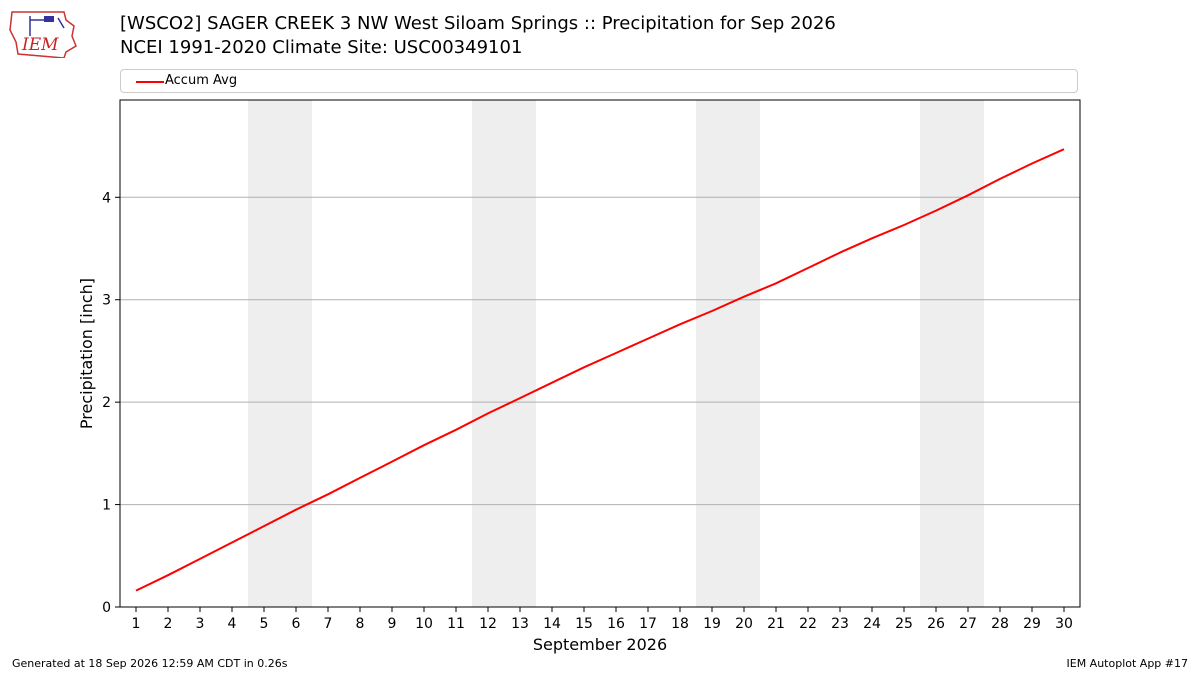 Image resolution: width=1200 pixels, height=675 pixels. Describe the element at coordinates (1064, 624) in the screenshot. I see `x-tick-label-30: 30` at that location.